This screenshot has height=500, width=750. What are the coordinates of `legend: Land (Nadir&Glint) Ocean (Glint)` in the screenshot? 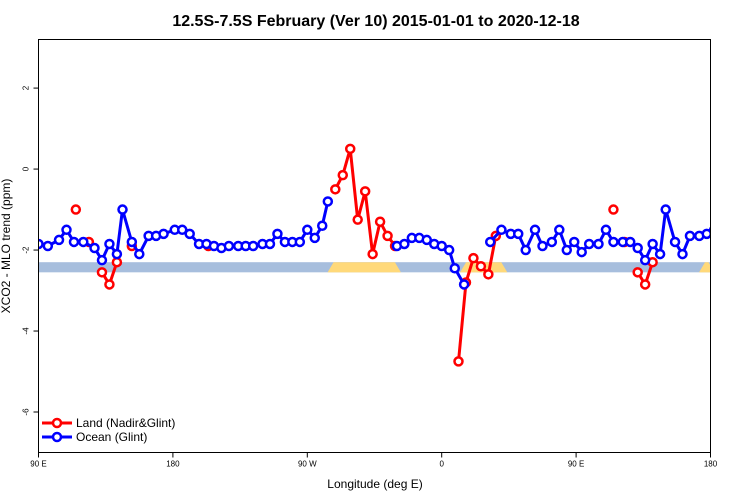 It's located at (108, 430).